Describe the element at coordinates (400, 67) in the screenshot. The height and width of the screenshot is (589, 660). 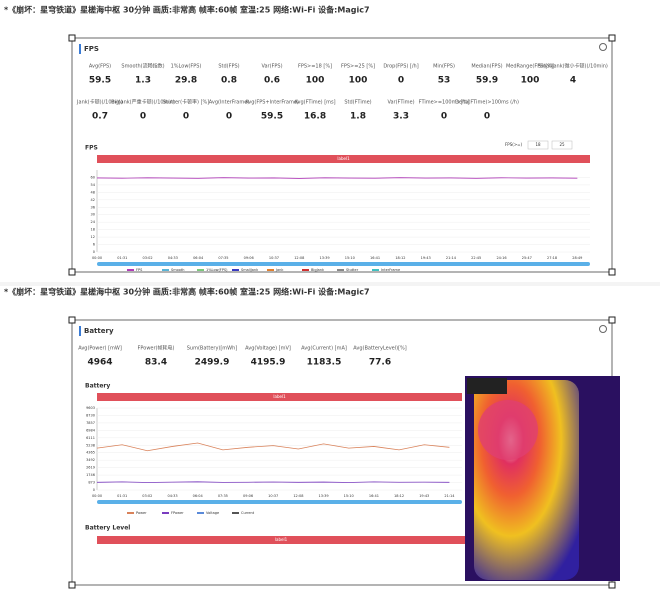
I see `stat-label: Drop(FPS) [/h]` at that location.